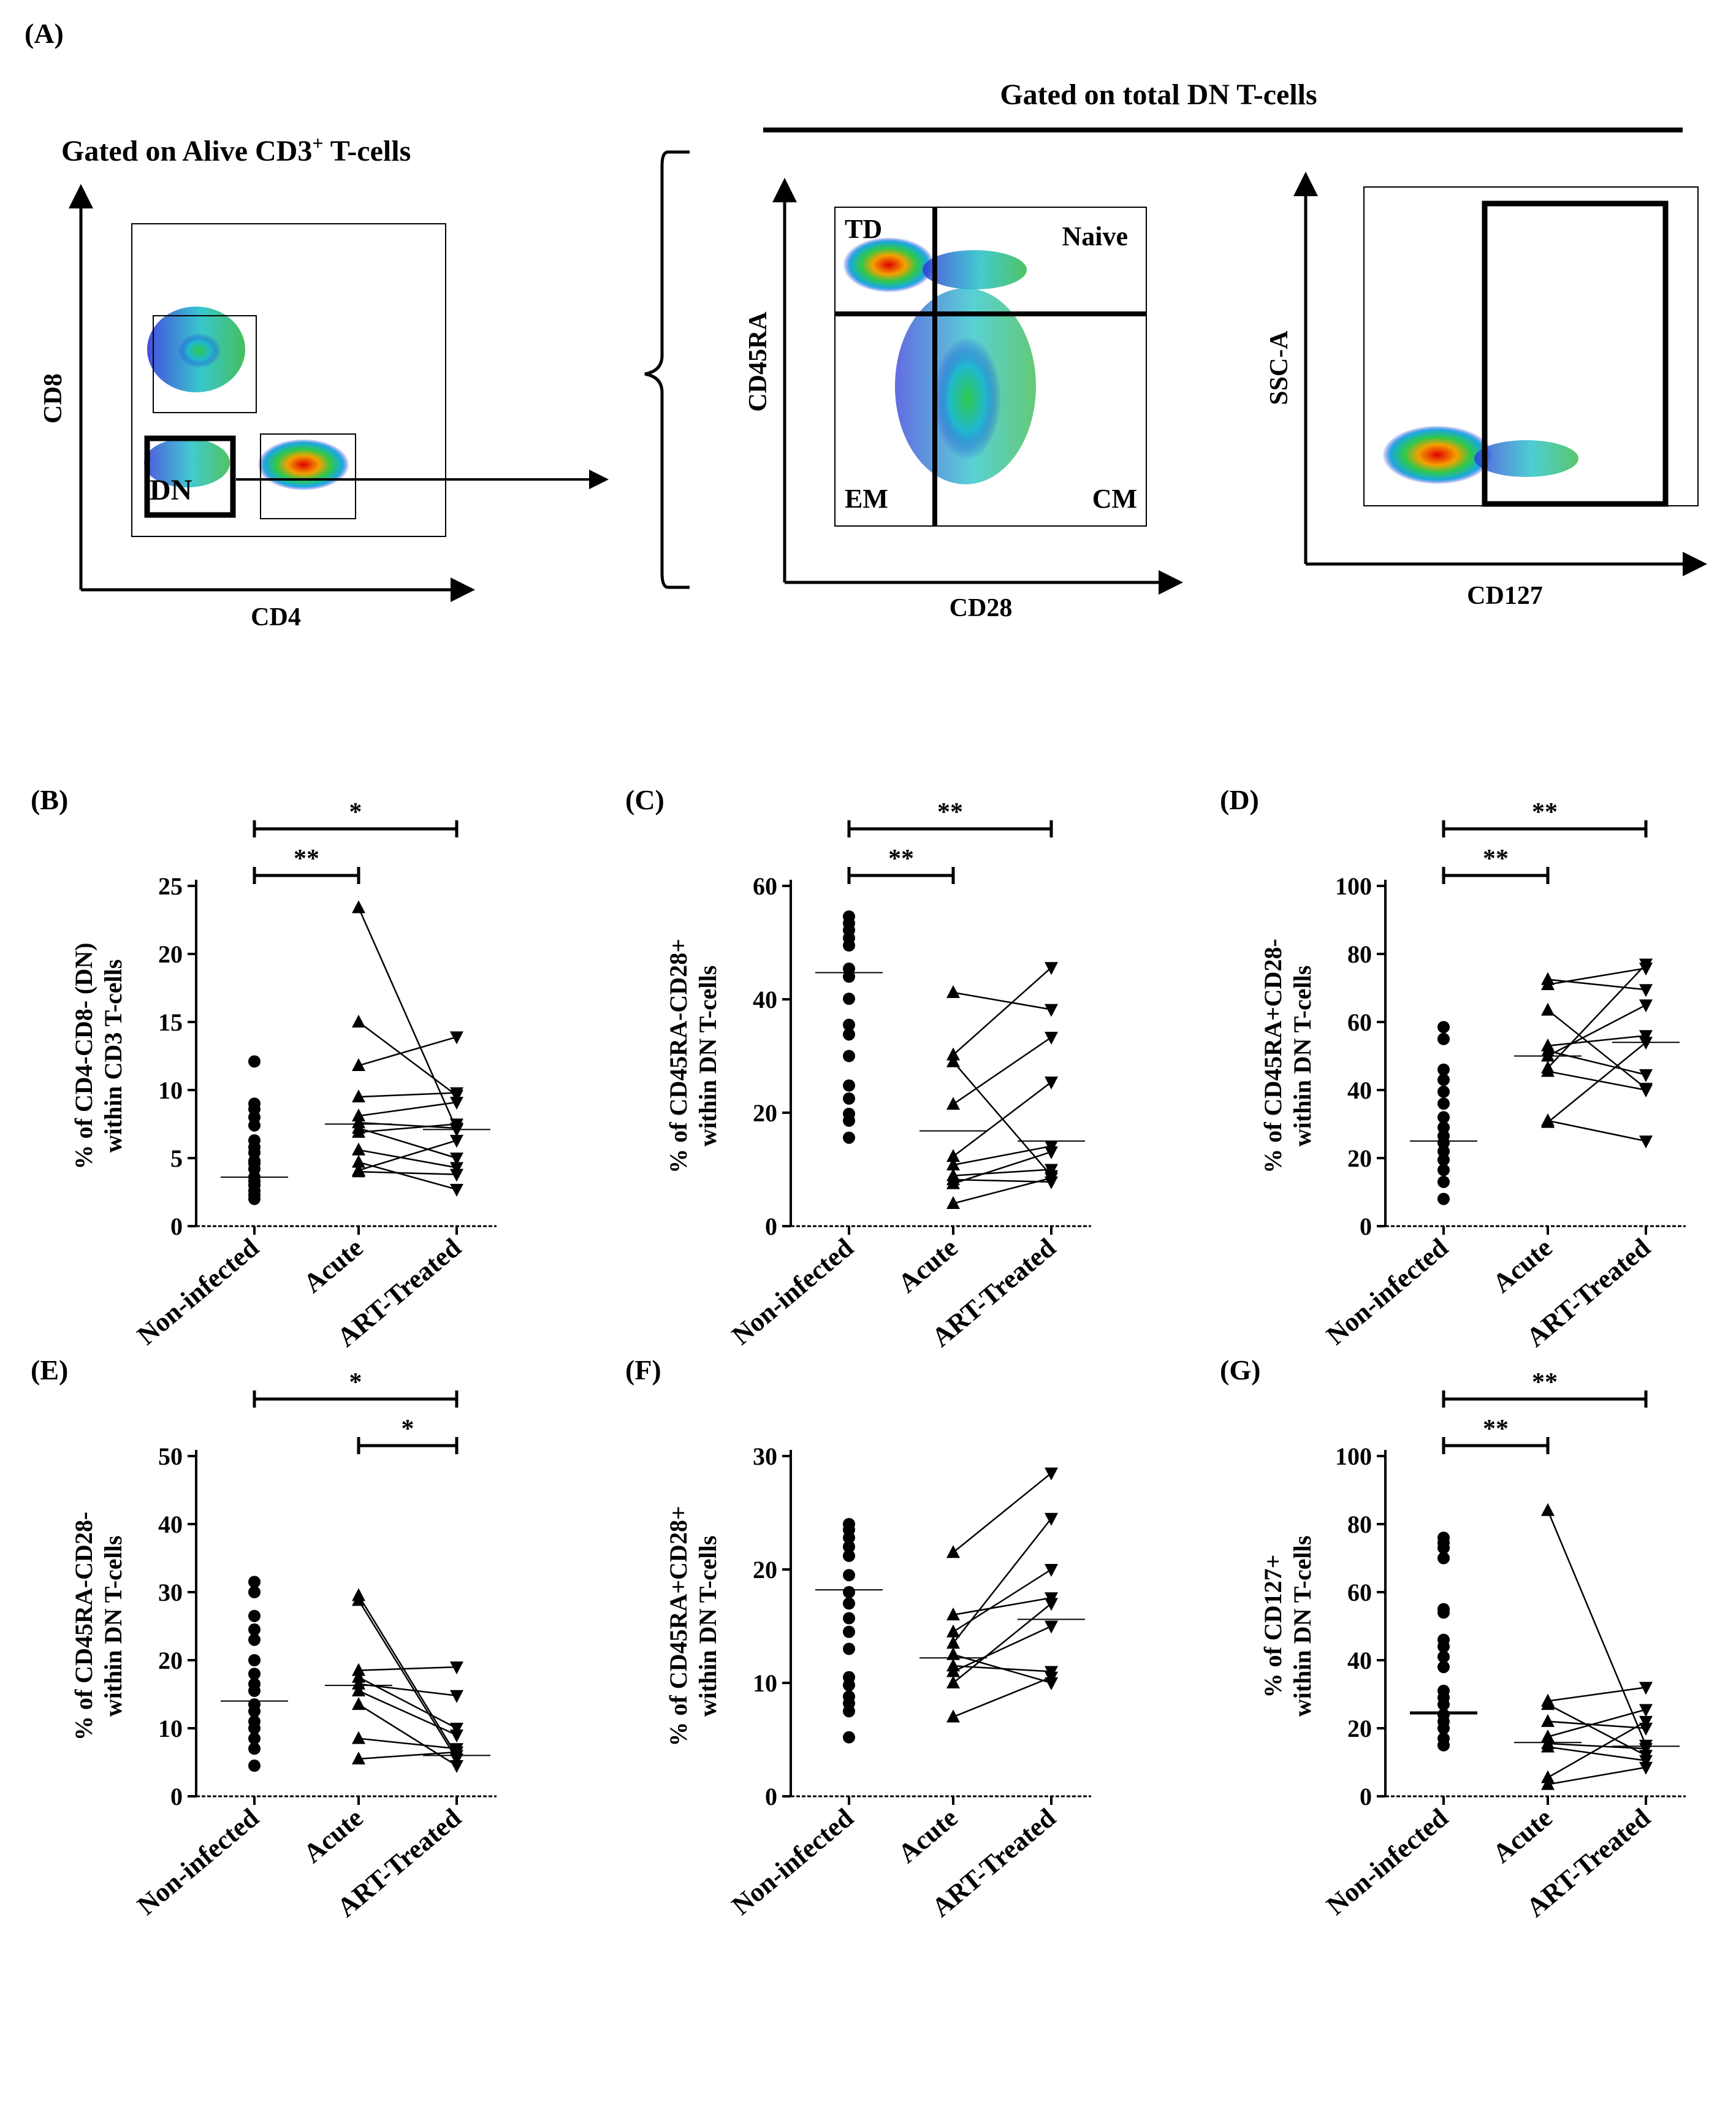 This screenshot has height=2101, width=1736. What do you see at coordinates (1505, 596) in the screenshot?
I see `flow-p3-xlabel: CD127` at bounding box center [1505, 596].